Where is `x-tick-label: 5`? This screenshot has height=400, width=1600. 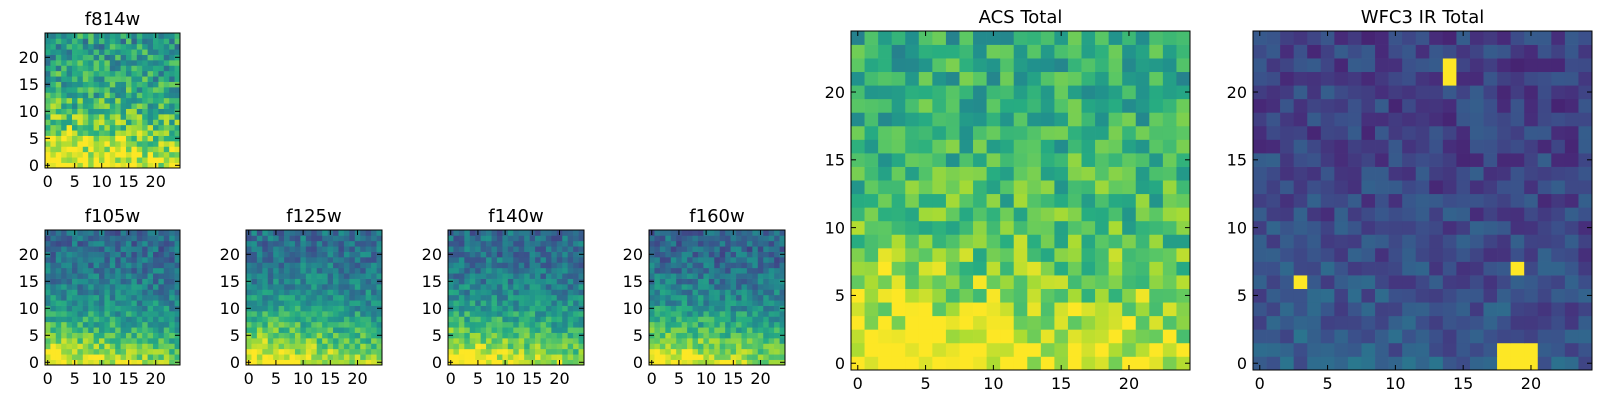
x-tick-label: 5 is located at coordinates (276, 378).